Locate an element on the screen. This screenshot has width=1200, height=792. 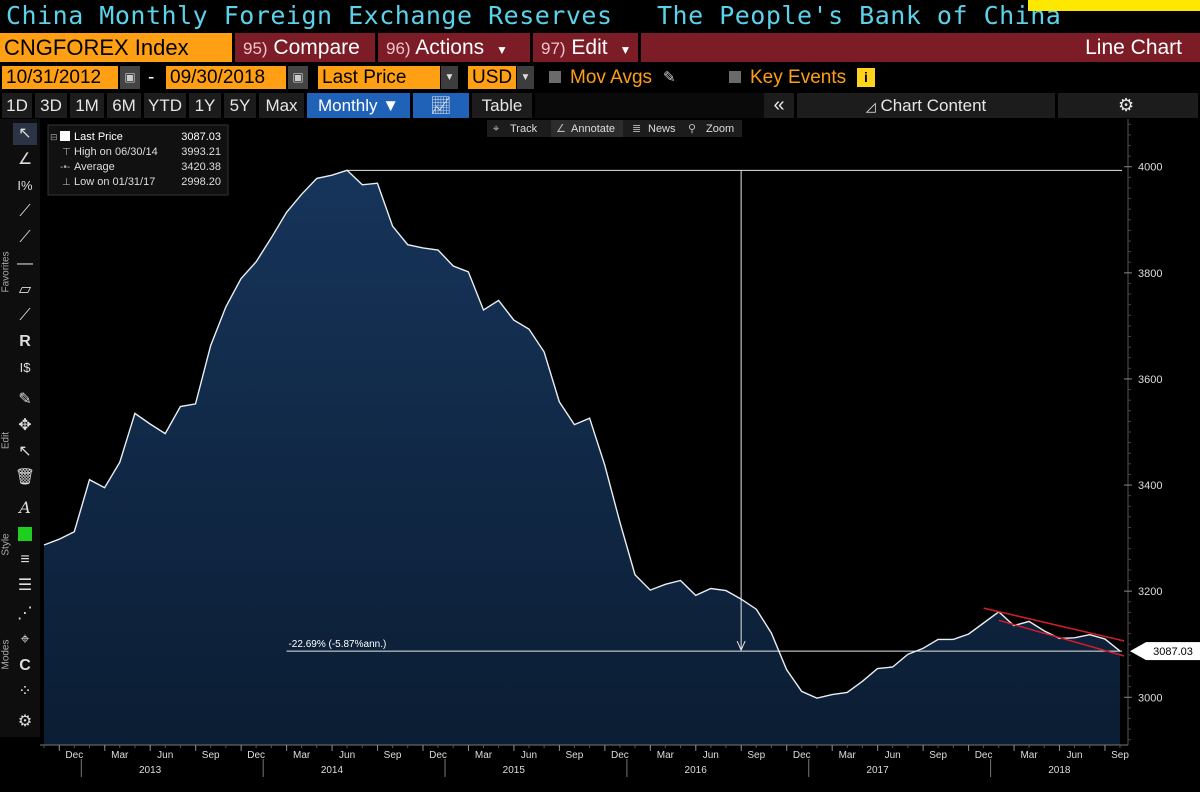
compare-button: 95) Compare is located at coordinates (305, 47).